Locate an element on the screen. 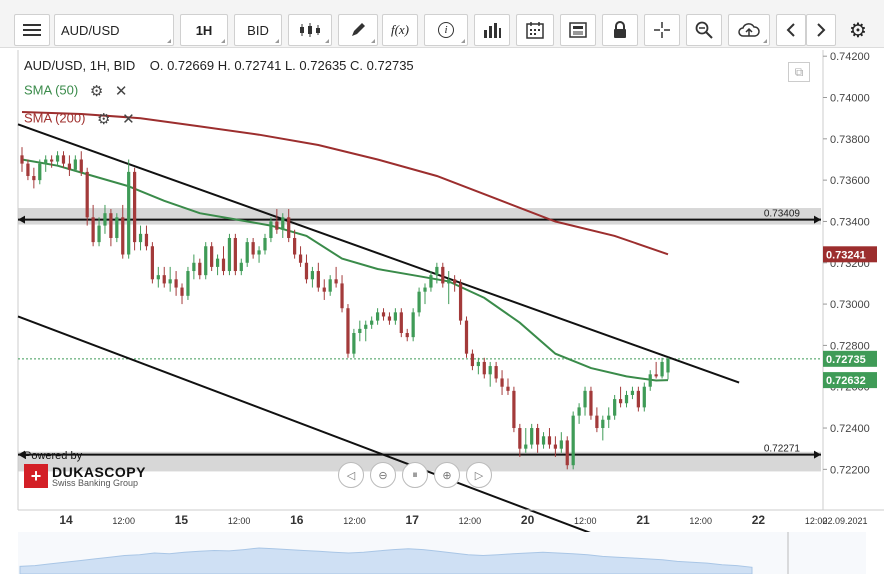 This screenshot has width=884, height=574. nav-right-icon: ▷ is located at coordinates (479, 475).